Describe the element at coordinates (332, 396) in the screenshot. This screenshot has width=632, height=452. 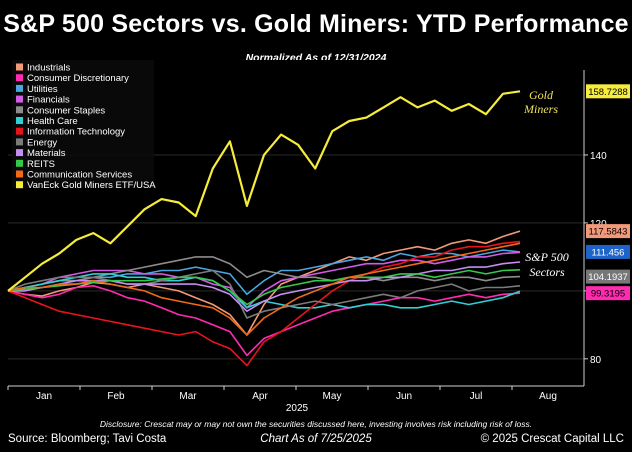
I see `x-tick-label-may: May` at that location.